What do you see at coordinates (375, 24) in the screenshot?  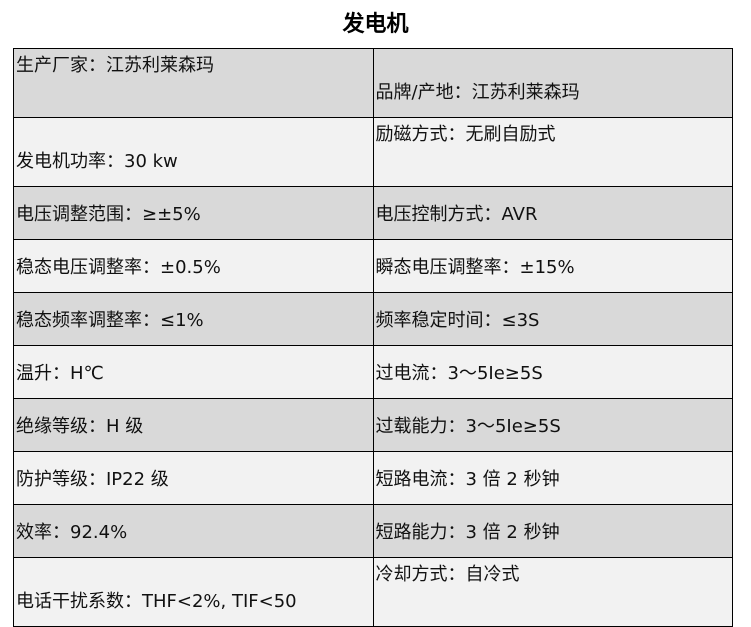 I see `page-title: 发电机` at bounding box center [375, 24].